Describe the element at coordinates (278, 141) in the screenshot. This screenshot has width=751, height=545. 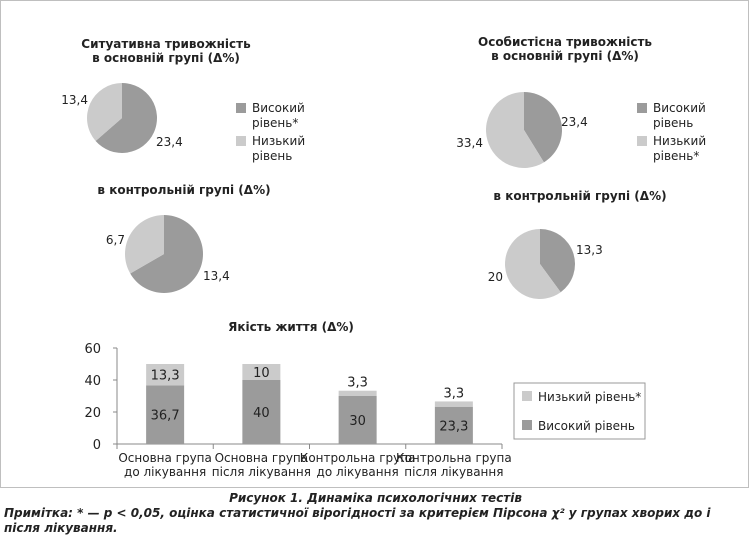
I see `legend-pie-left-low-label-1: Низький` at that location.